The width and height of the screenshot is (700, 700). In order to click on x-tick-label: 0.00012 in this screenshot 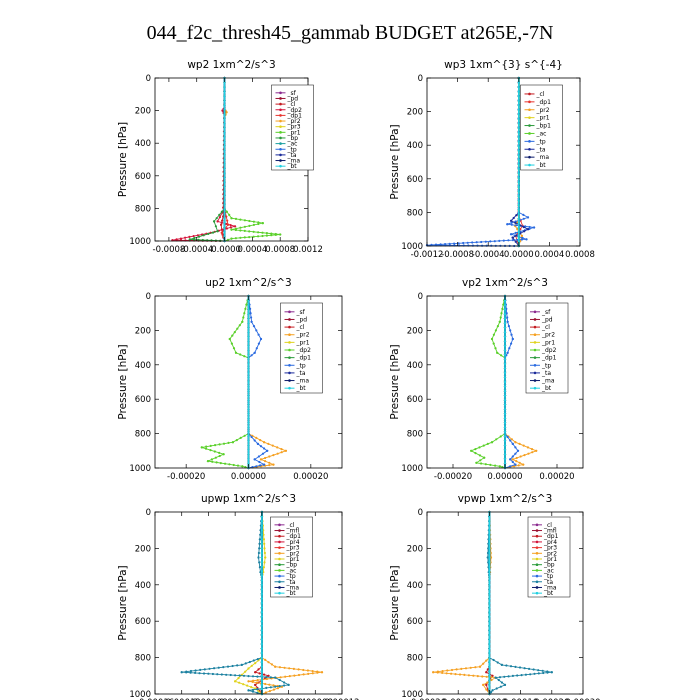, I will do `click(341, 699)`.